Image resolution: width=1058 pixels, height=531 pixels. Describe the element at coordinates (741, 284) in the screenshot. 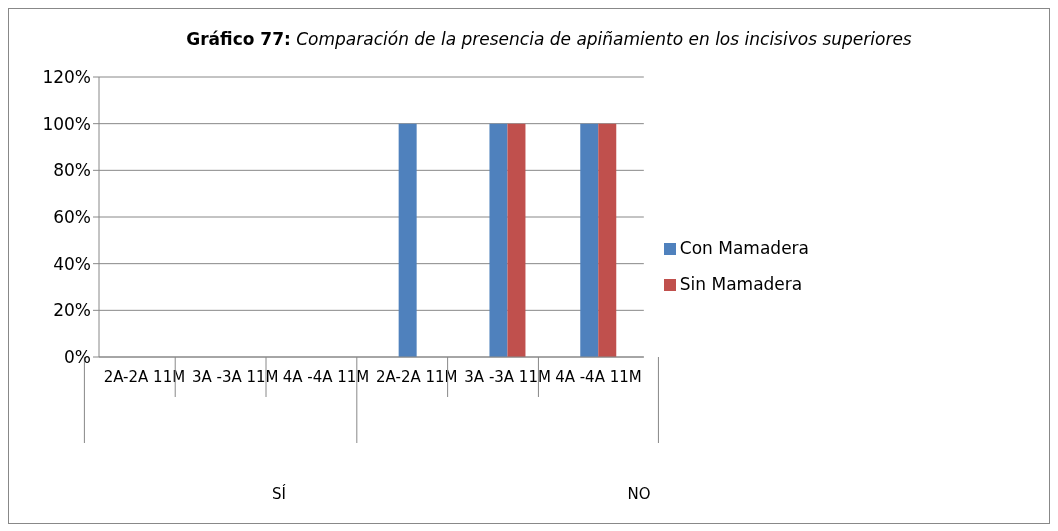

I see `legend-label: Sin Mamadera` at that location.